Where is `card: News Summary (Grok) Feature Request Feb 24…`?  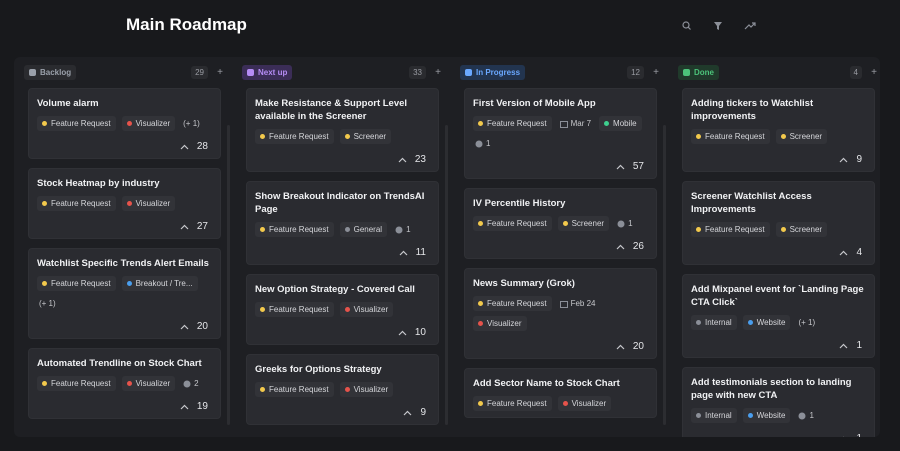 card: News Summary (Grok) Feature Request Feb 24… is located at coordinates (560, 313).